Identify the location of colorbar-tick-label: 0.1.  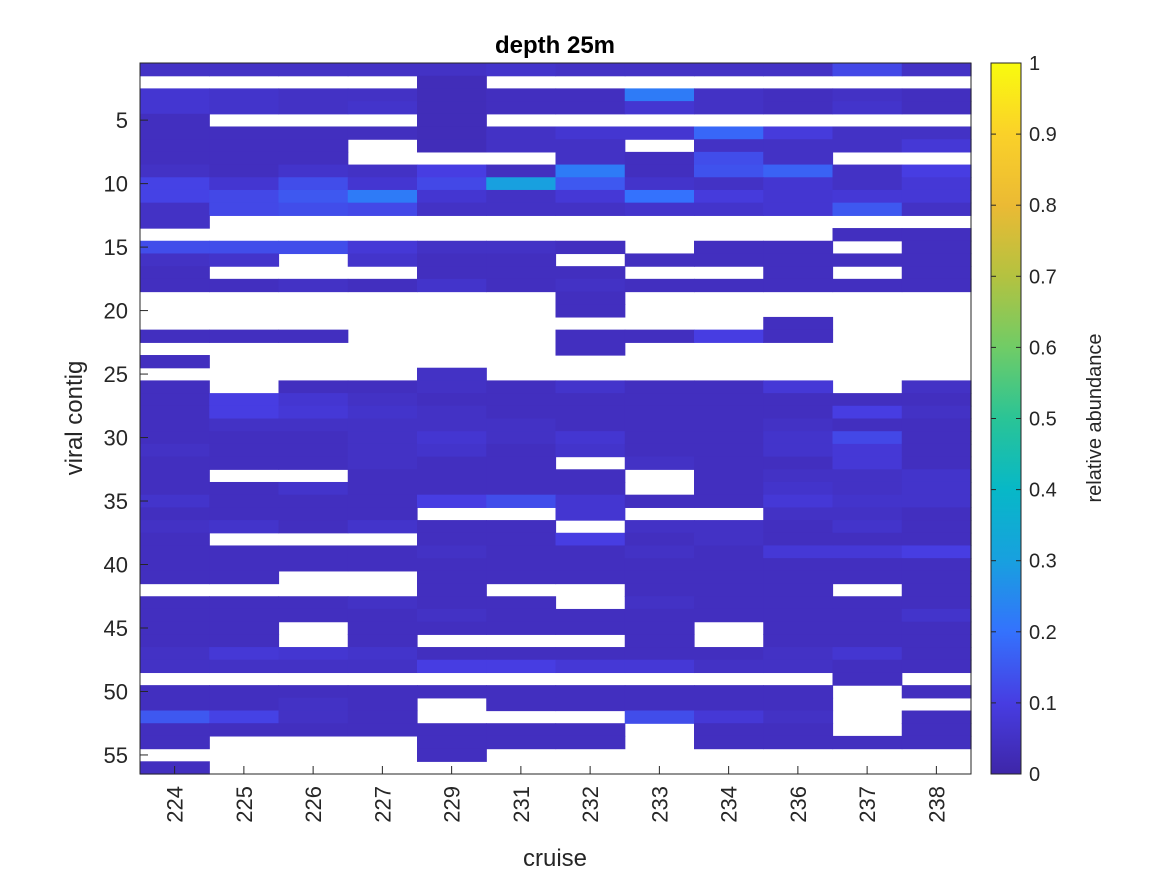
(1043, 704).